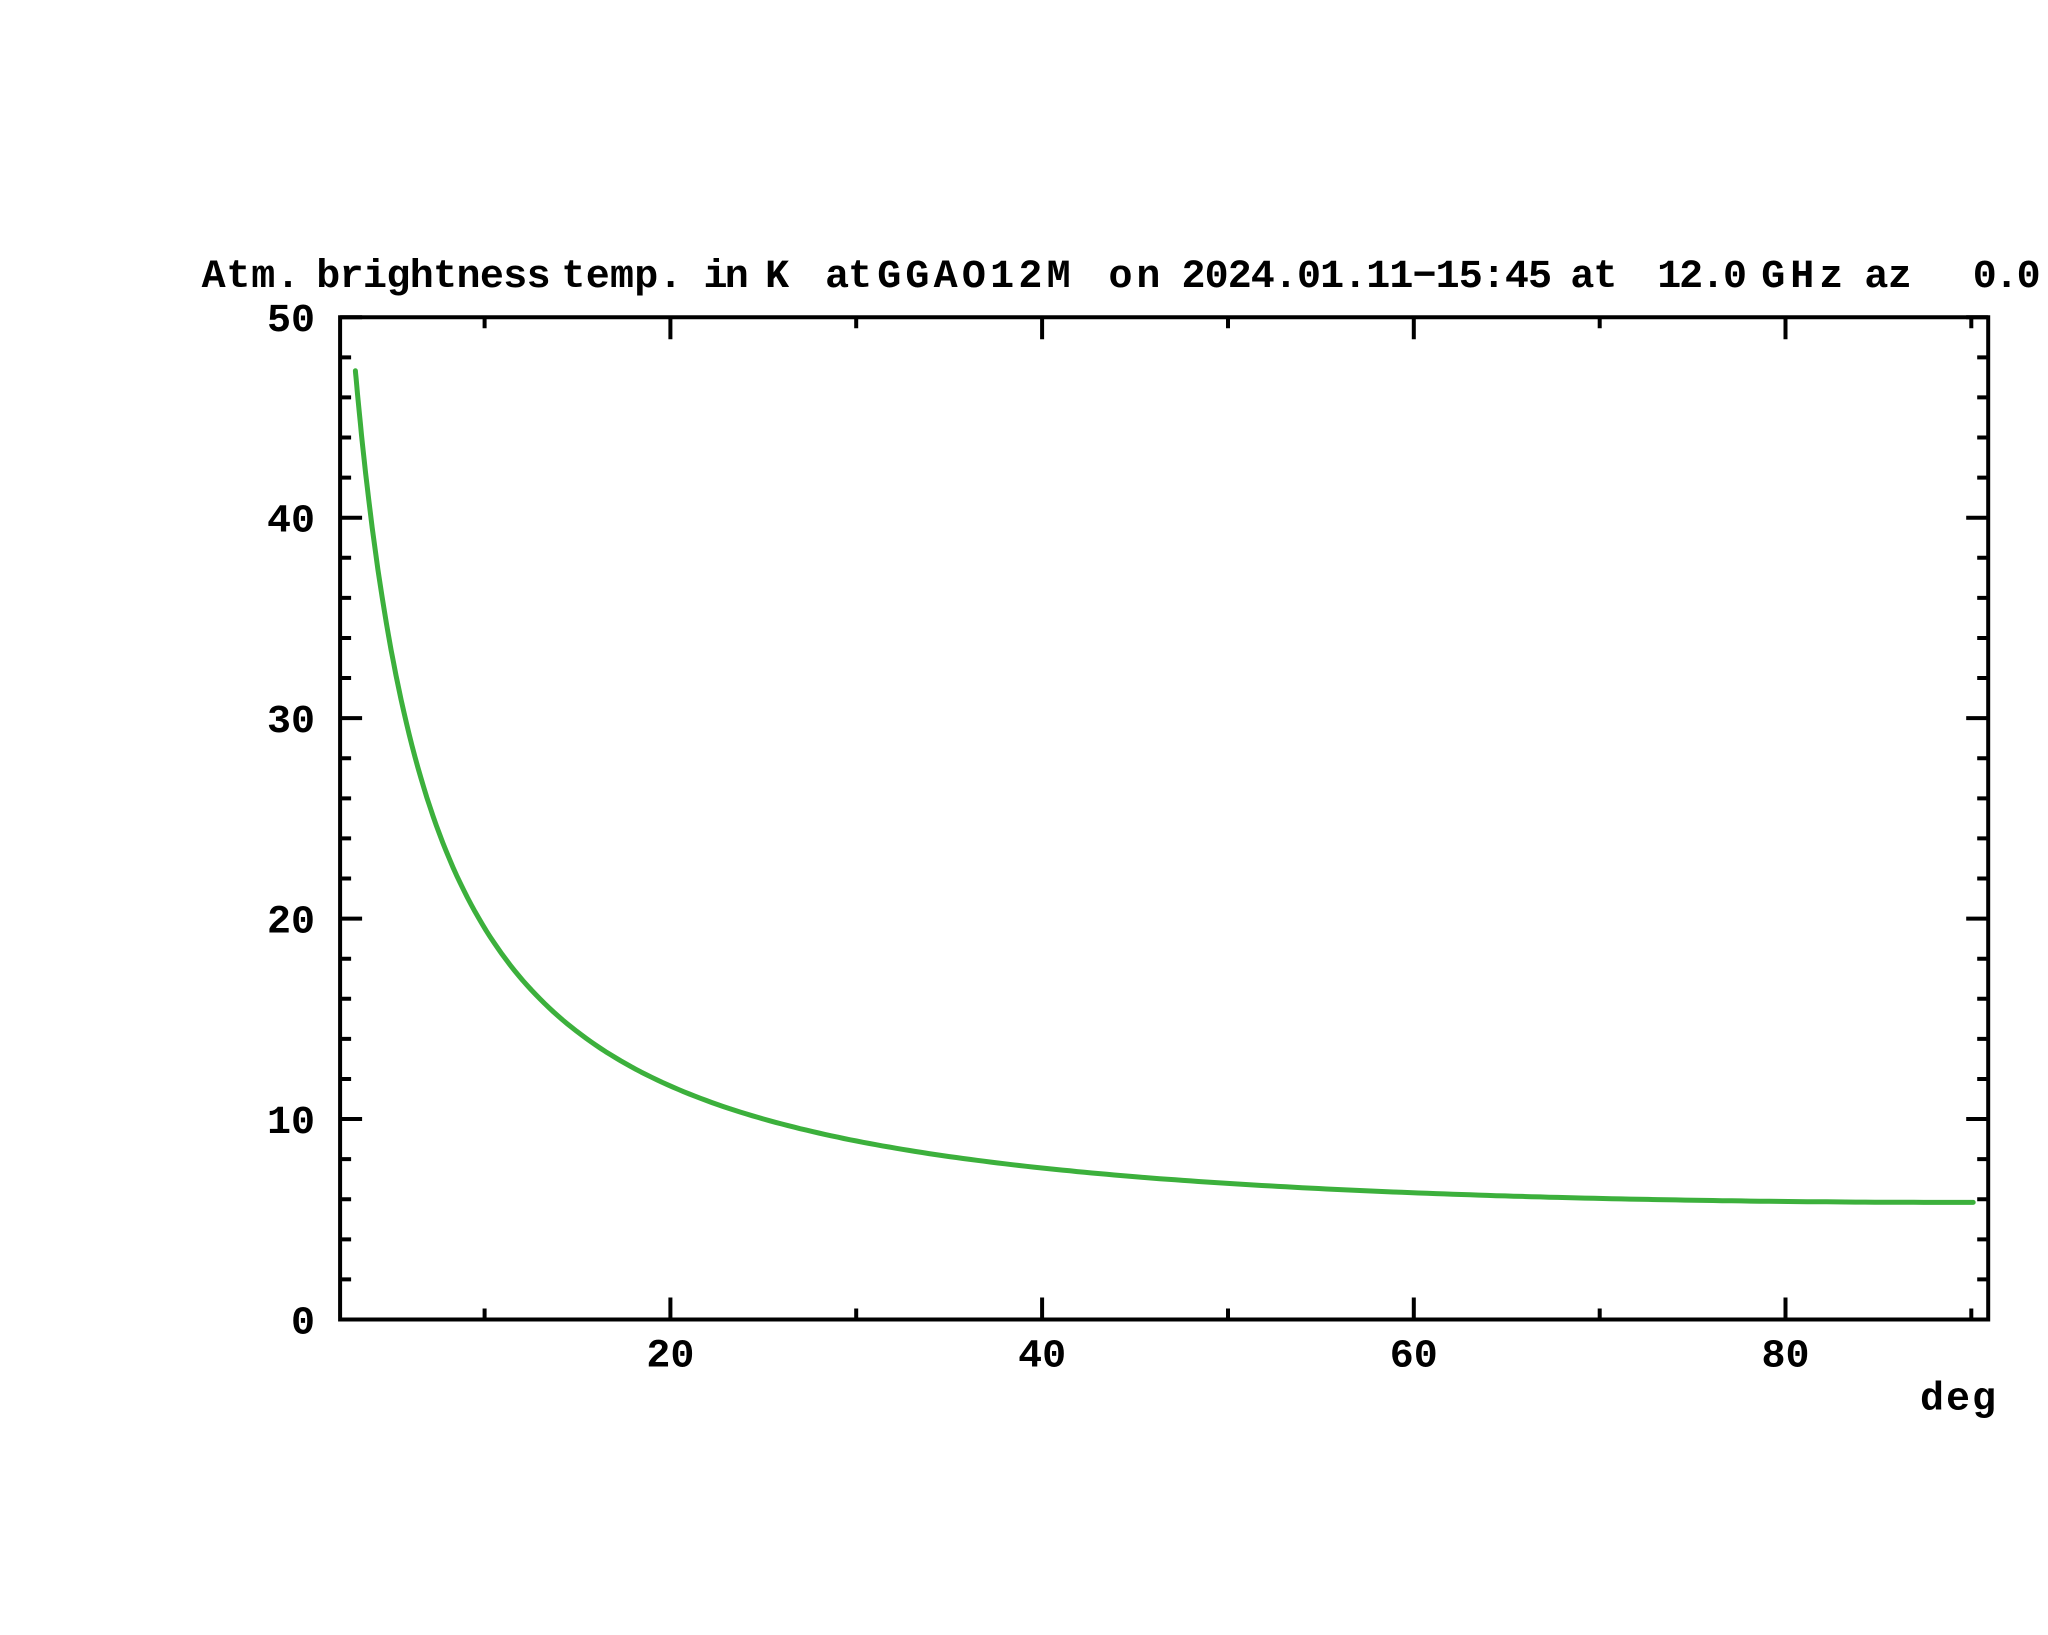 The width and height of the screenshot is (2048, 1635). Describe the element at coordinates (291, 722) in the screenshot. I see `svg-text: 30` at that location.